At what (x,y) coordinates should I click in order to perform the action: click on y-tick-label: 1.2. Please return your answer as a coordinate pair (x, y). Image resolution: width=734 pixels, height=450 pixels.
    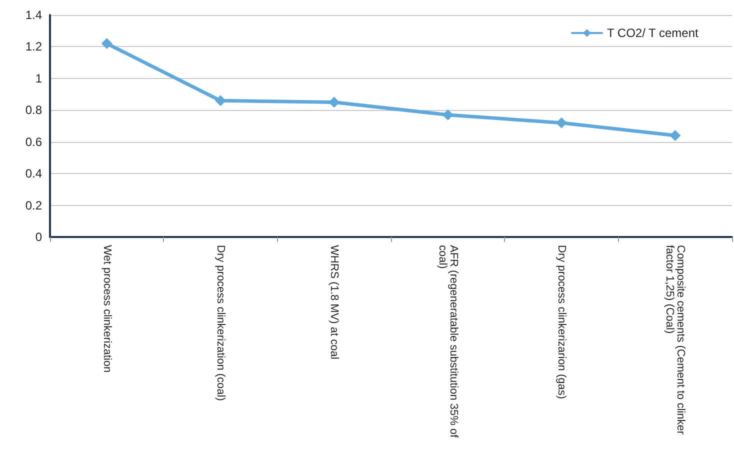
    Looking at the image, I should click on (33, 47).